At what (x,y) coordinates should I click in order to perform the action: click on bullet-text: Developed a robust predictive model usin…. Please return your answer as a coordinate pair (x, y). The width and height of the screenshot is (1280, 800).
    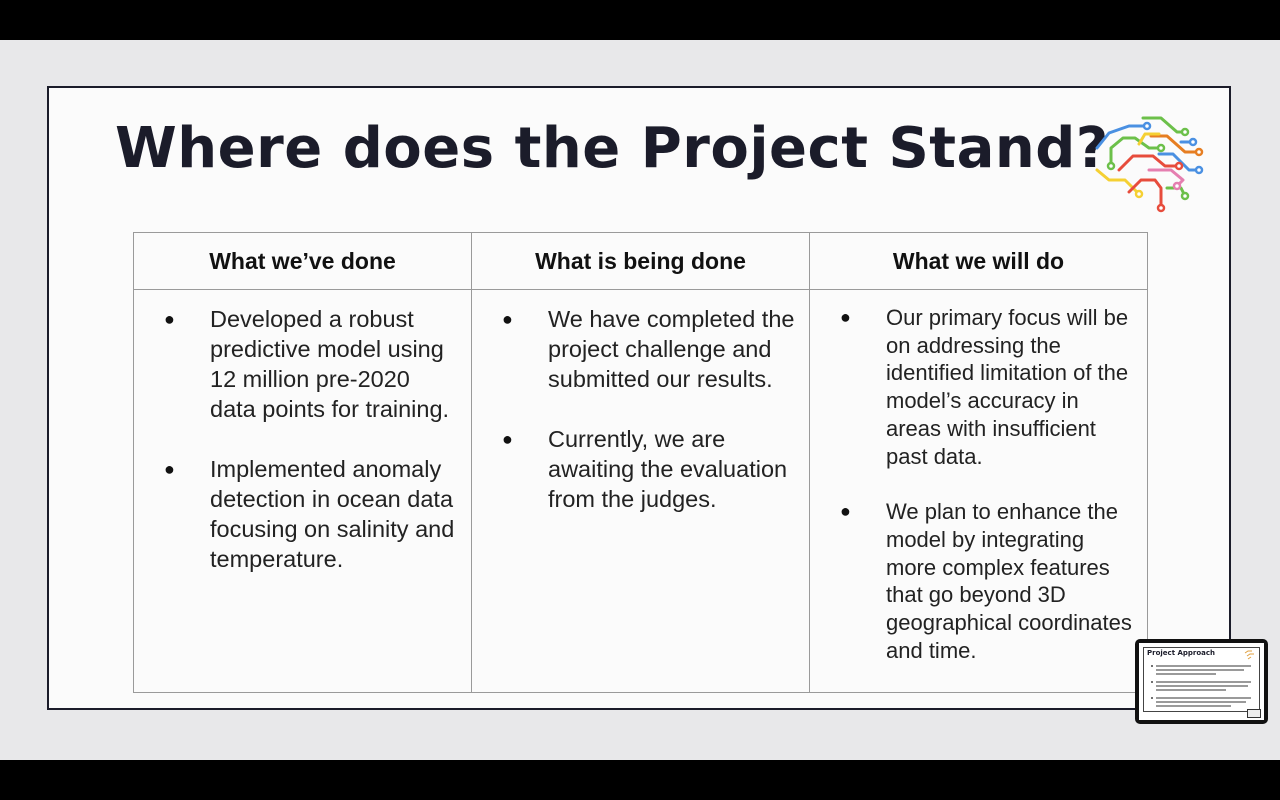
    Looking at the image, I should click on (330, 364).